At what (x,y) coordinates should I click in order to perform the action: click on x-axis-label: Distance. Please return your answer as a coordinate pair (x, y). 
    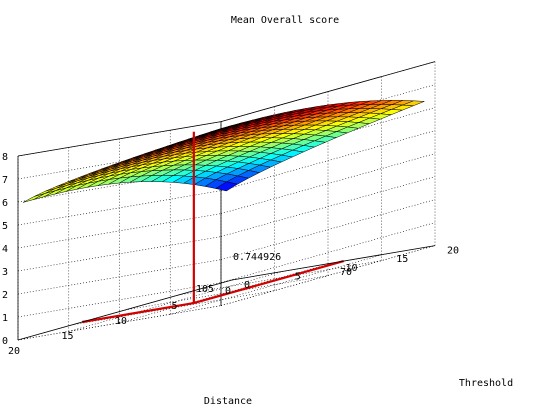
    Looking at the image, I should click on (228, 401).